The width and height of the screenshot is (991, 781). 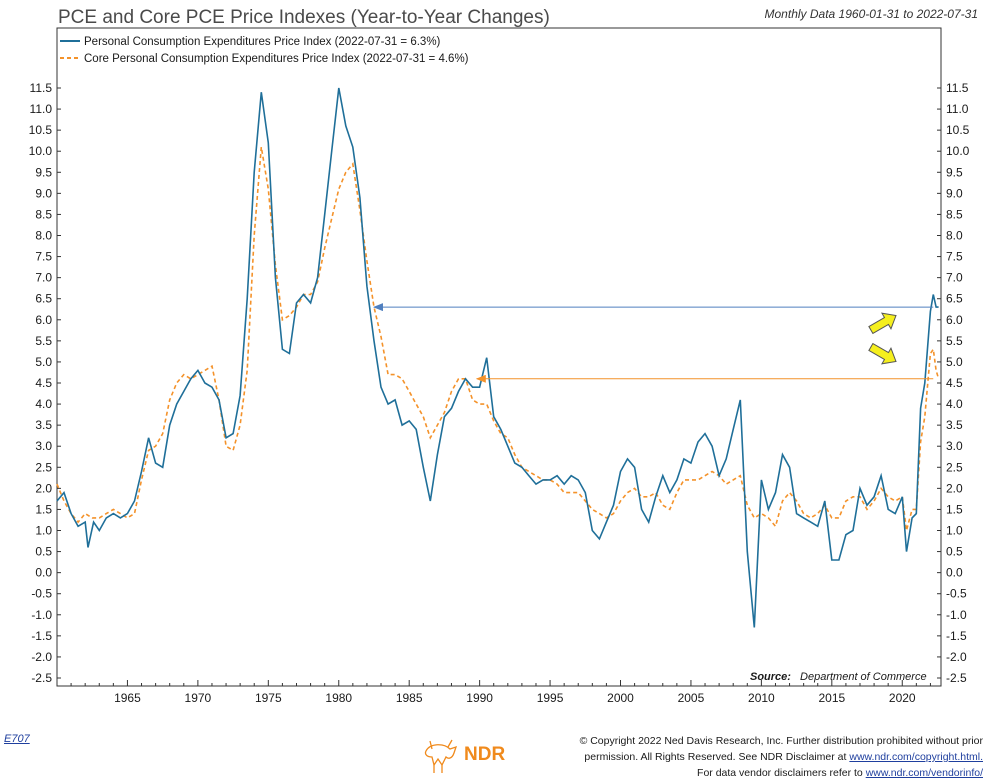 I want to click on x-tick-label: 1970, so click(x=198, y=698).